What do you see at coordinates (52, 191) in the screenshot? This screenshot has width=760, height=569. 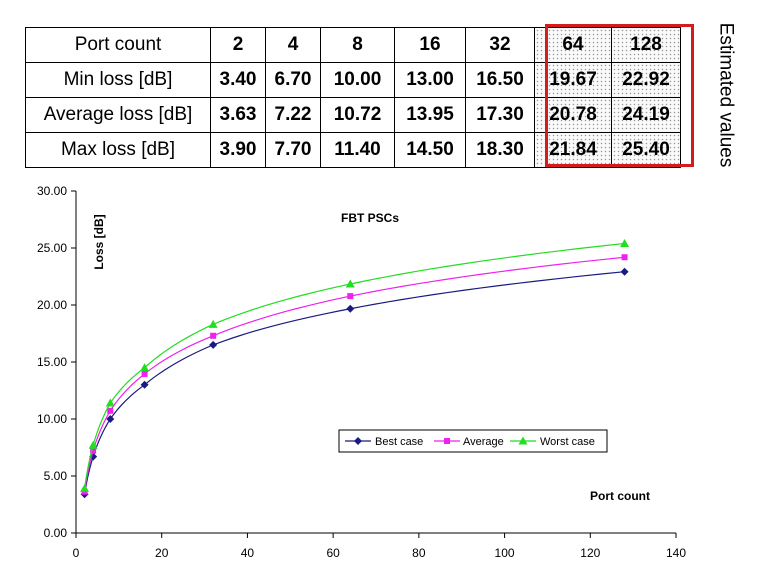 I see `y-tick-label: 30.00` at bounding box center [52, 191].